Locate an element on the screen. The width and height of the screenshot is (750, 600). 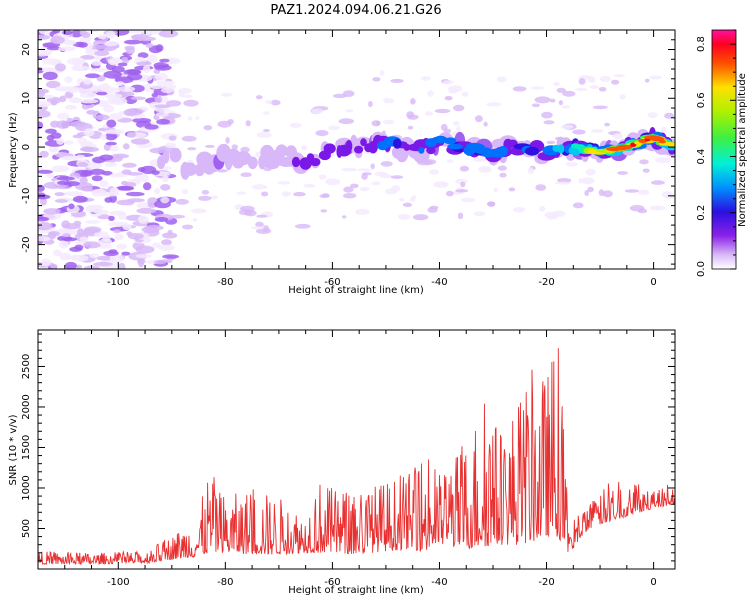
colorbar-tick-label: 0.2 is located at coordinates (701, 213).